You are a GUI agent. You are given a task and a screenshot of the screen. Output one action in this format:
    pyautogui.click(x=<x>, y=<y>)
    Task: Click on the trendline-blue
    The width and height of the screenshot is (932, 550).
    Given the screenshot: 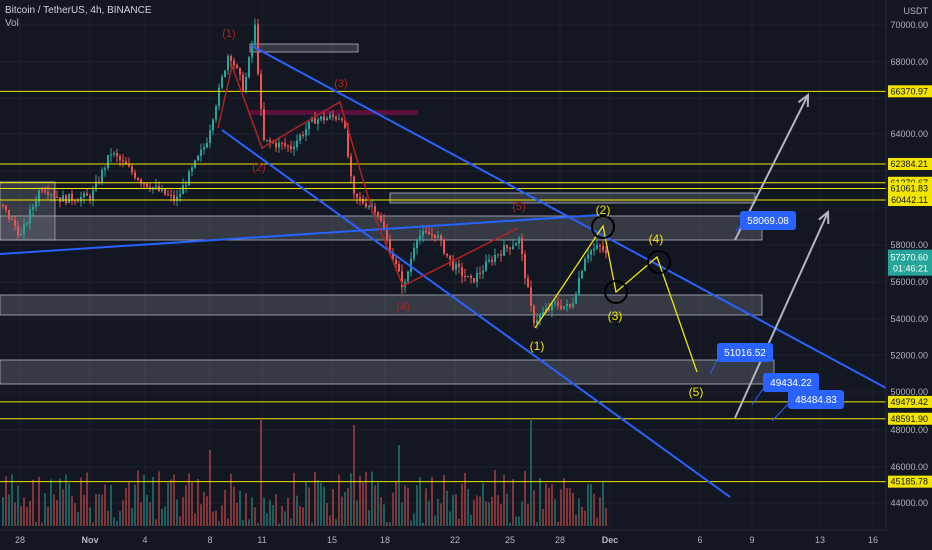 What is the action you would take?
    pyautogui.click(x=300, y=234)
    